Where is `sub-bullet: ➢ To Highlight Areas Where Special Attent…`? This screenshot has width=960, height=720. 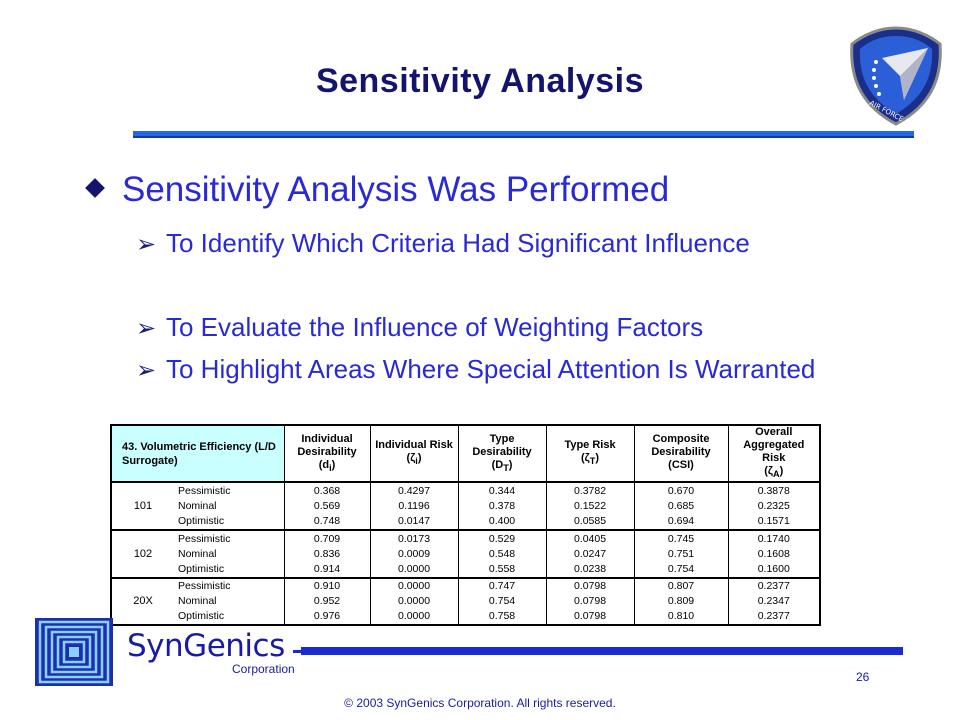 sub-bullet: ➢ To Highlight Areas Where Special Attent… is located at coordinates (491, 370).